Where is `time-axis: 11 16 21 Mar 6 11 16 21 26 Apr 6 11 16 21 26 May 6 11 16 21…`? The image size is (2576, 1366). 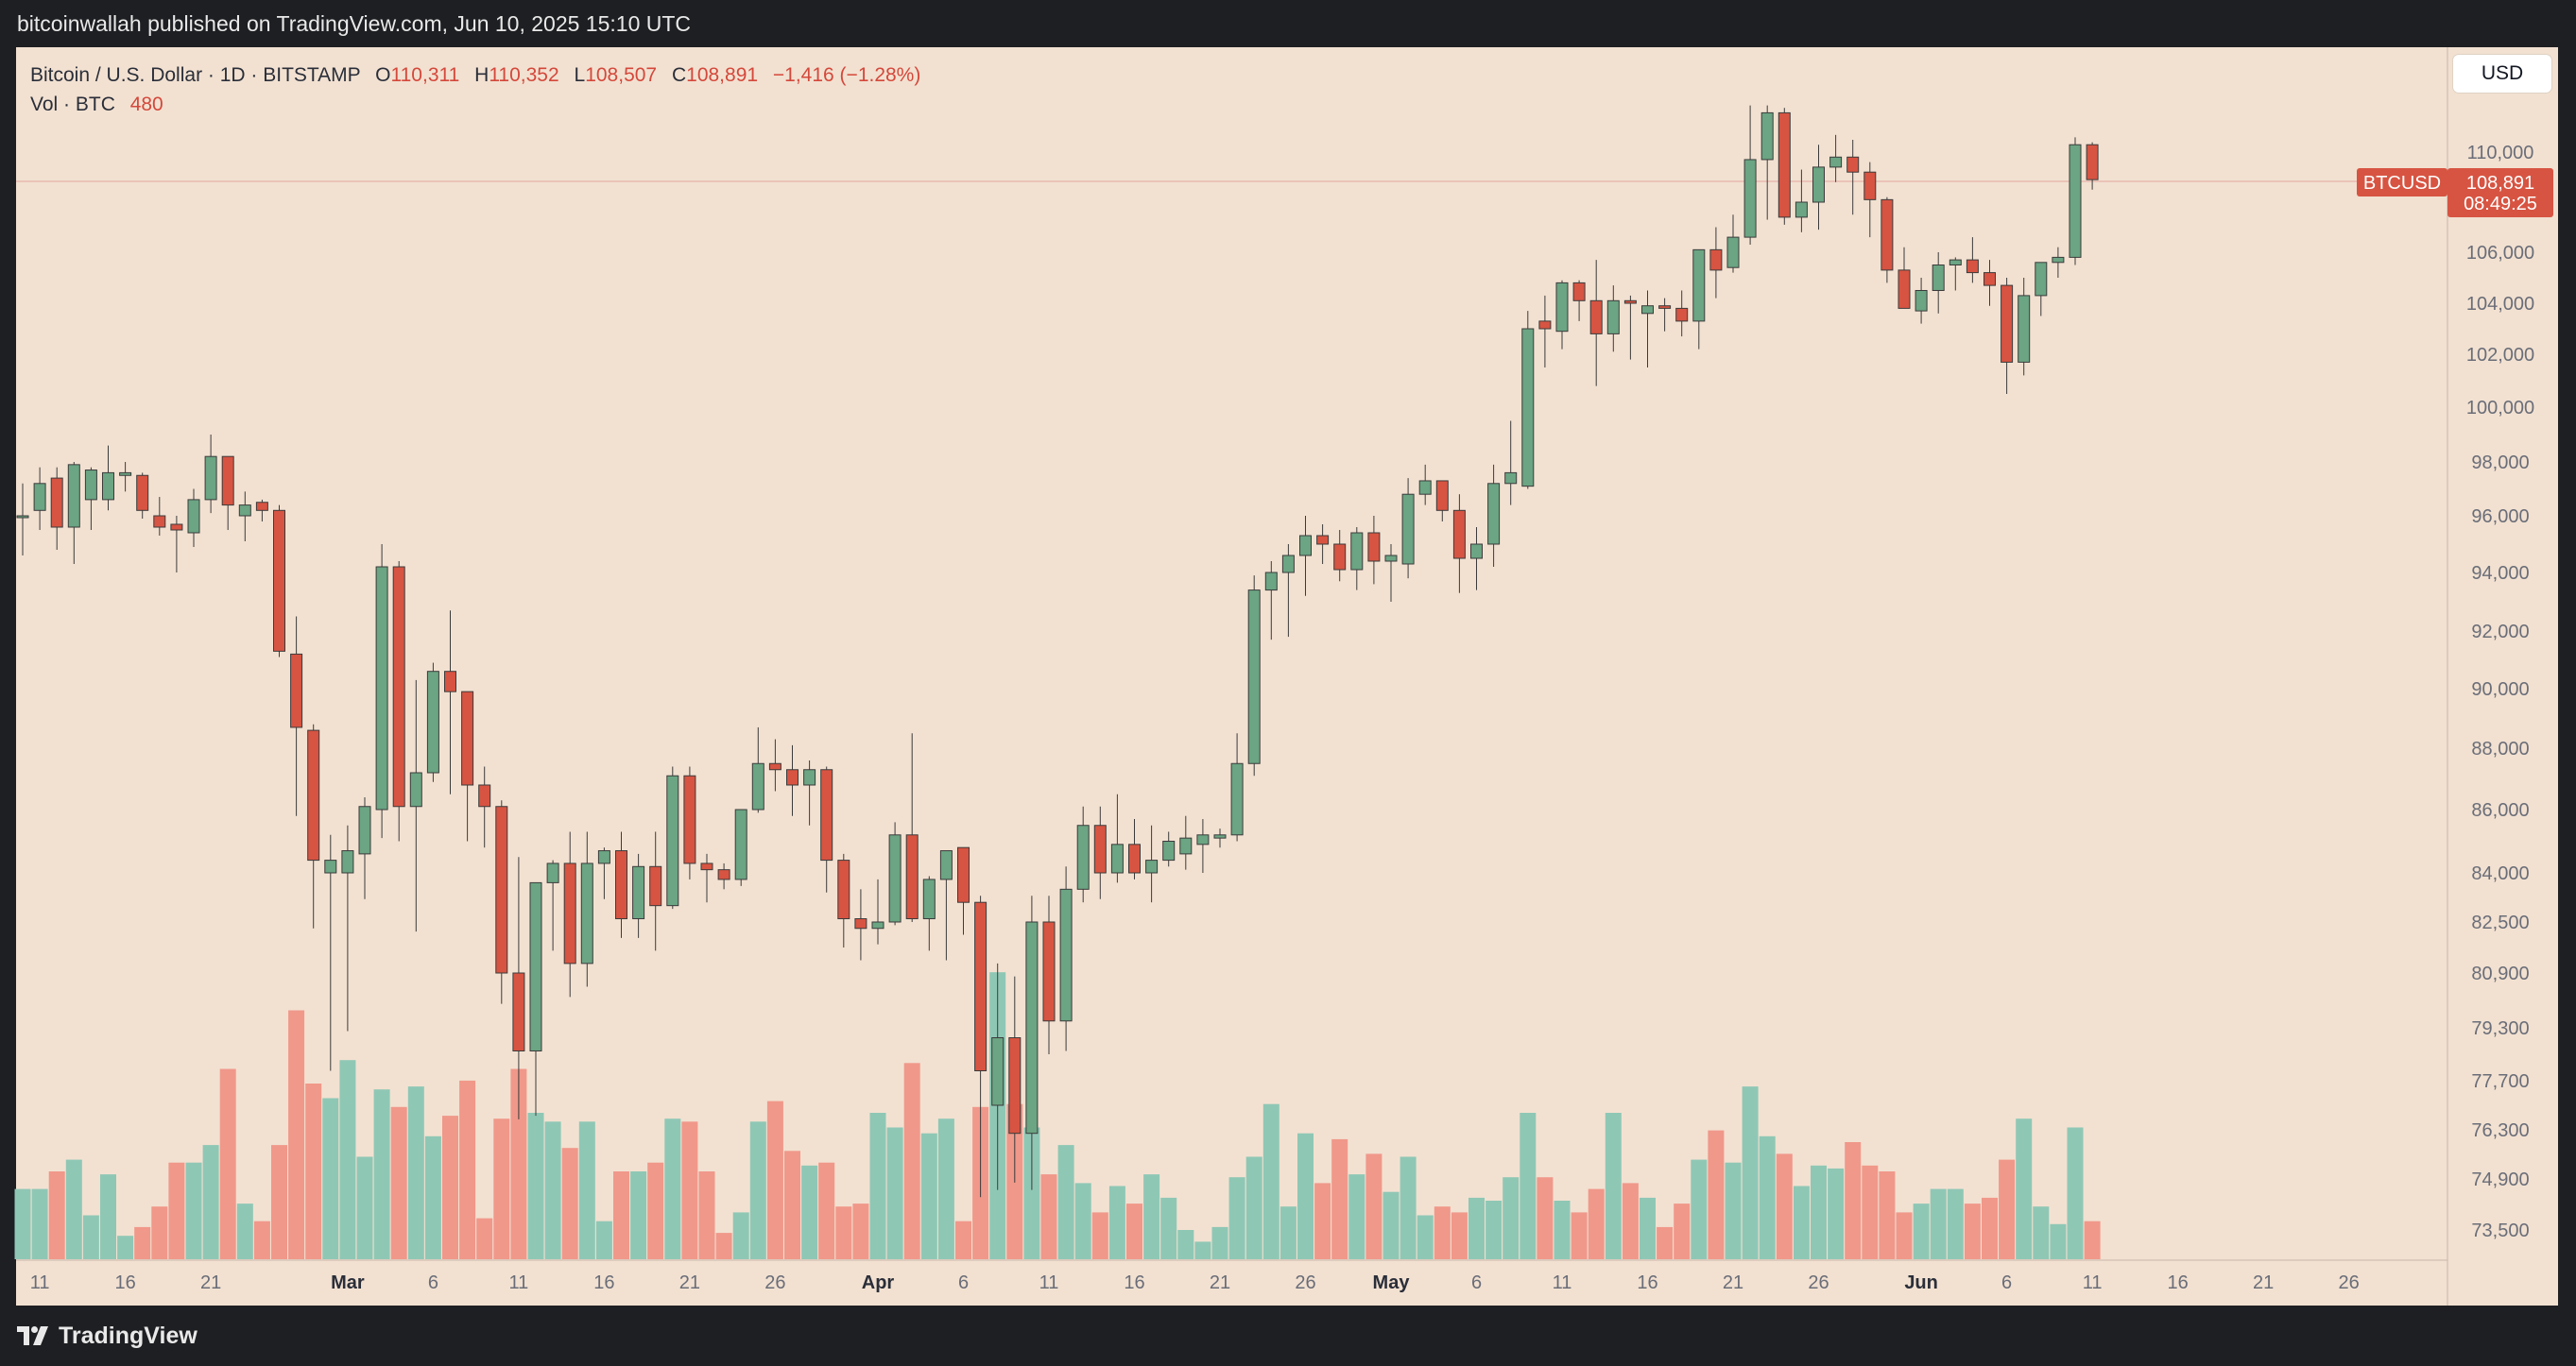
time-axis: 11 16 21 Mar 6 11 16 21 26 Apr 6 11 16 21 26 May 6 11 16 21… is located at coordinates (1195, 1282).